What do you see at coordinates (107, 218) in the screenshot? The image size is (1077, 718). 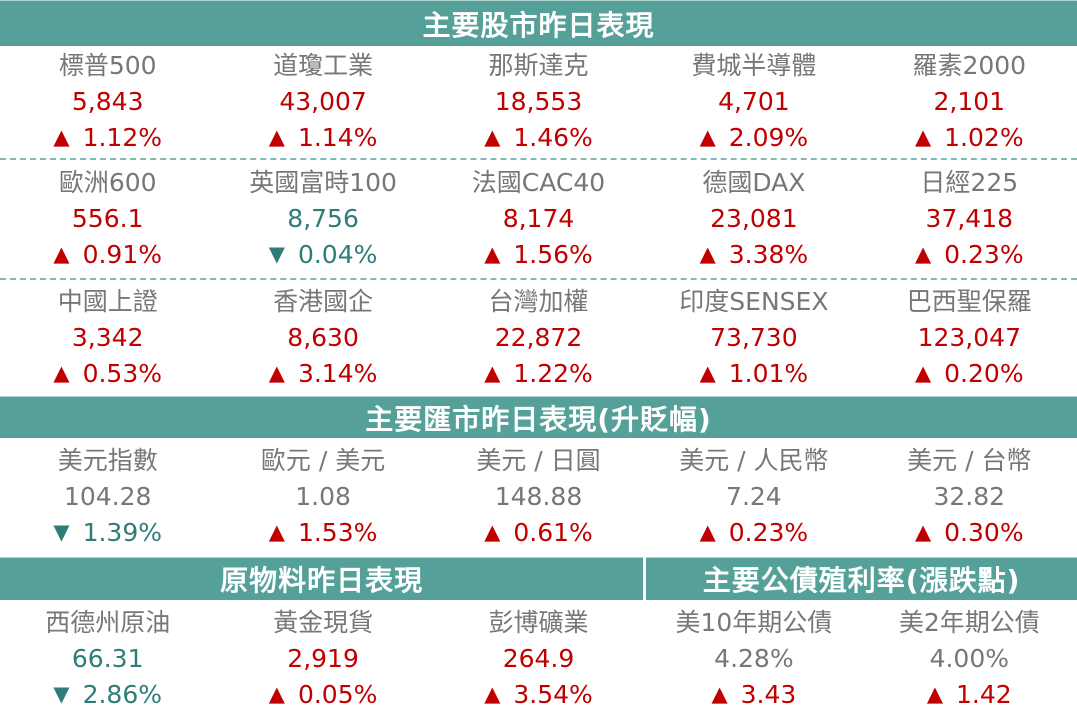 I see `market-value: 556.1` at bounding box center [107, 218].